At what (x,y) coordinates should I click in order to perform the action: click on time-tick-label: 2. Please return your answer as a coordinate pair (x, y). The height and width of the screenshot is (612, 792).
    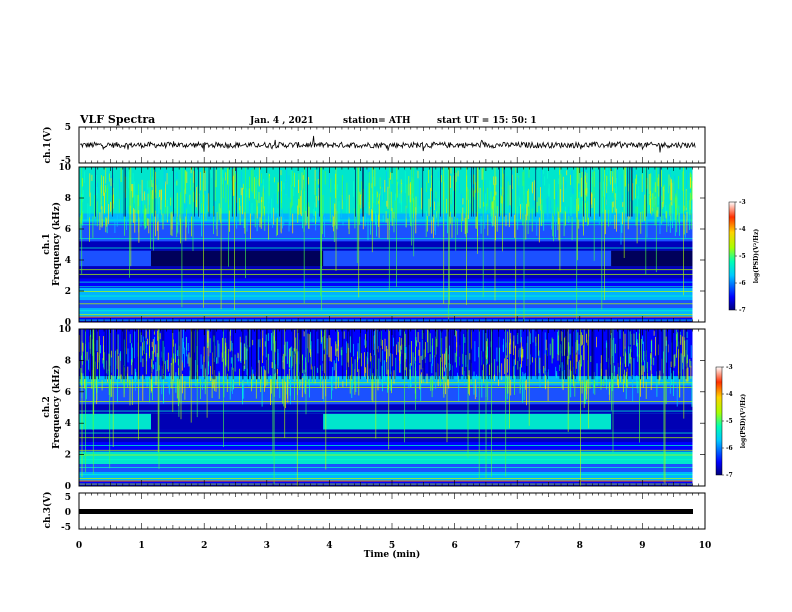
    Looking at the image, I should click on (204, 546).